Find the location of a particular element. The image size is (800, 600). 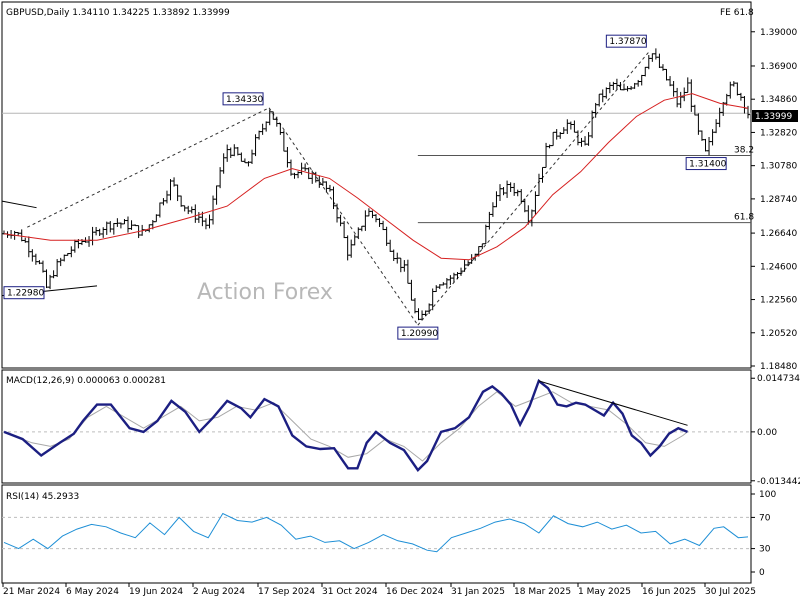

price-tick-label: 1.20520 is located at coordinates (778, 334).